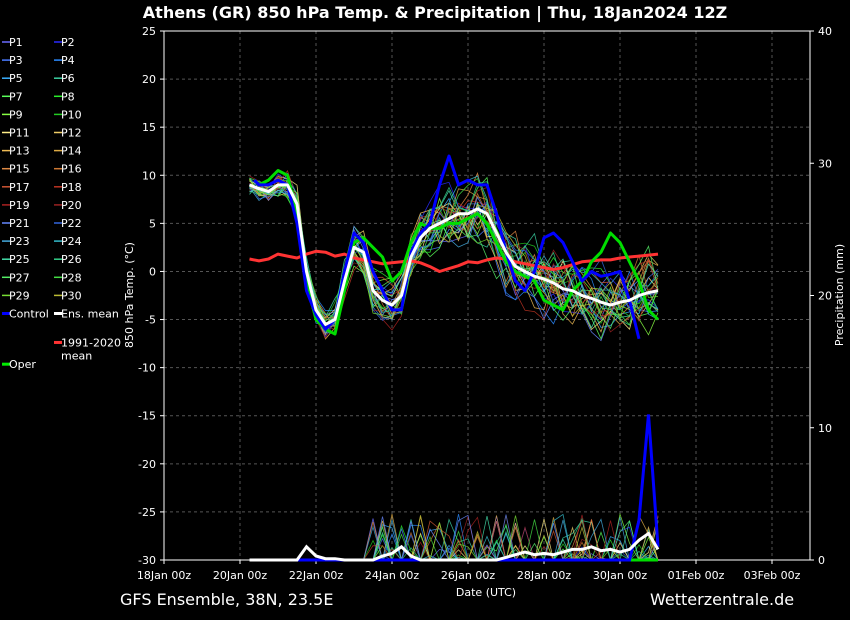  What do you see at coordinates (152, 223) in the screenshot?
I see `y-tick-label: 5` at bounding box center [152, 223].